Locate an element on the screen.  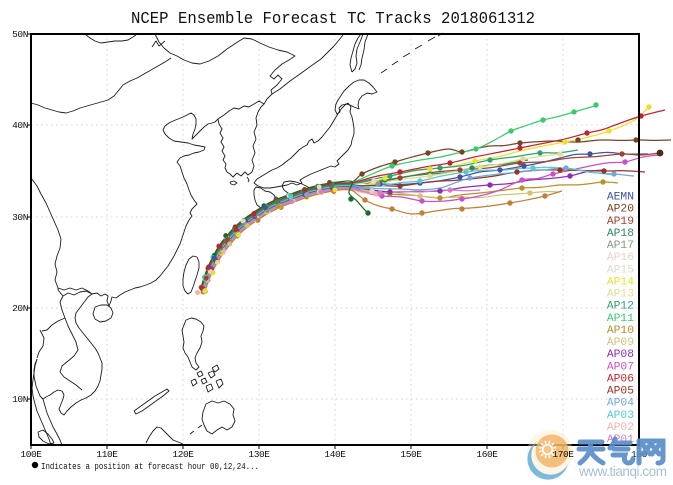
svg-text: 20N is located at coordinates (20, 308).